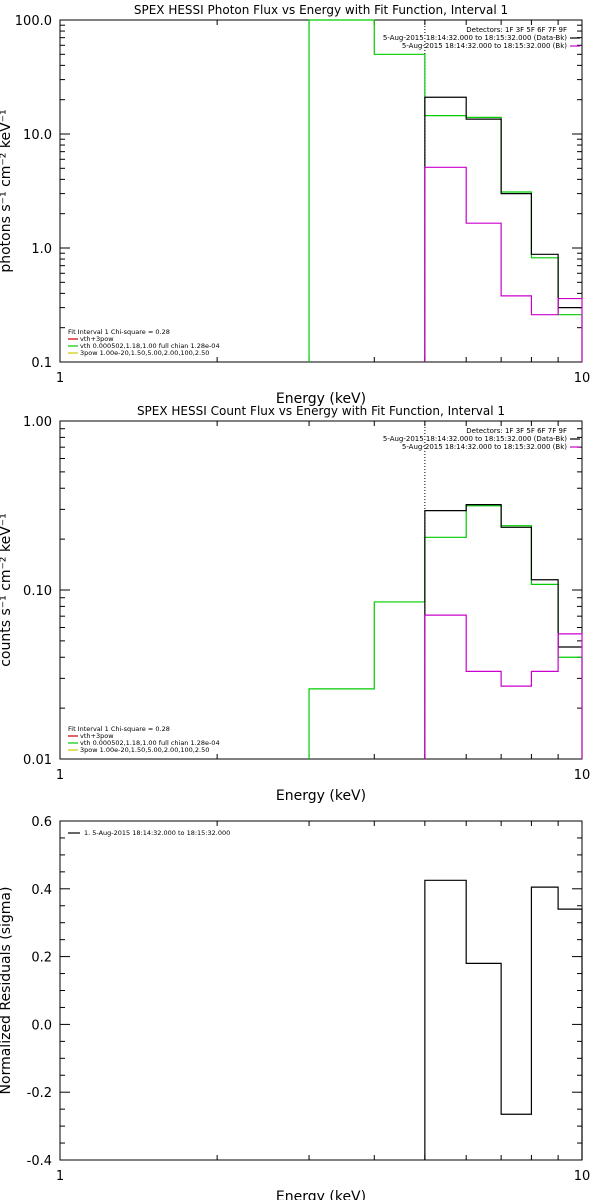 The width and height of the screenshot is (600, 1200). I want to click on y-tick-label: 1.00, so click(37, 422).